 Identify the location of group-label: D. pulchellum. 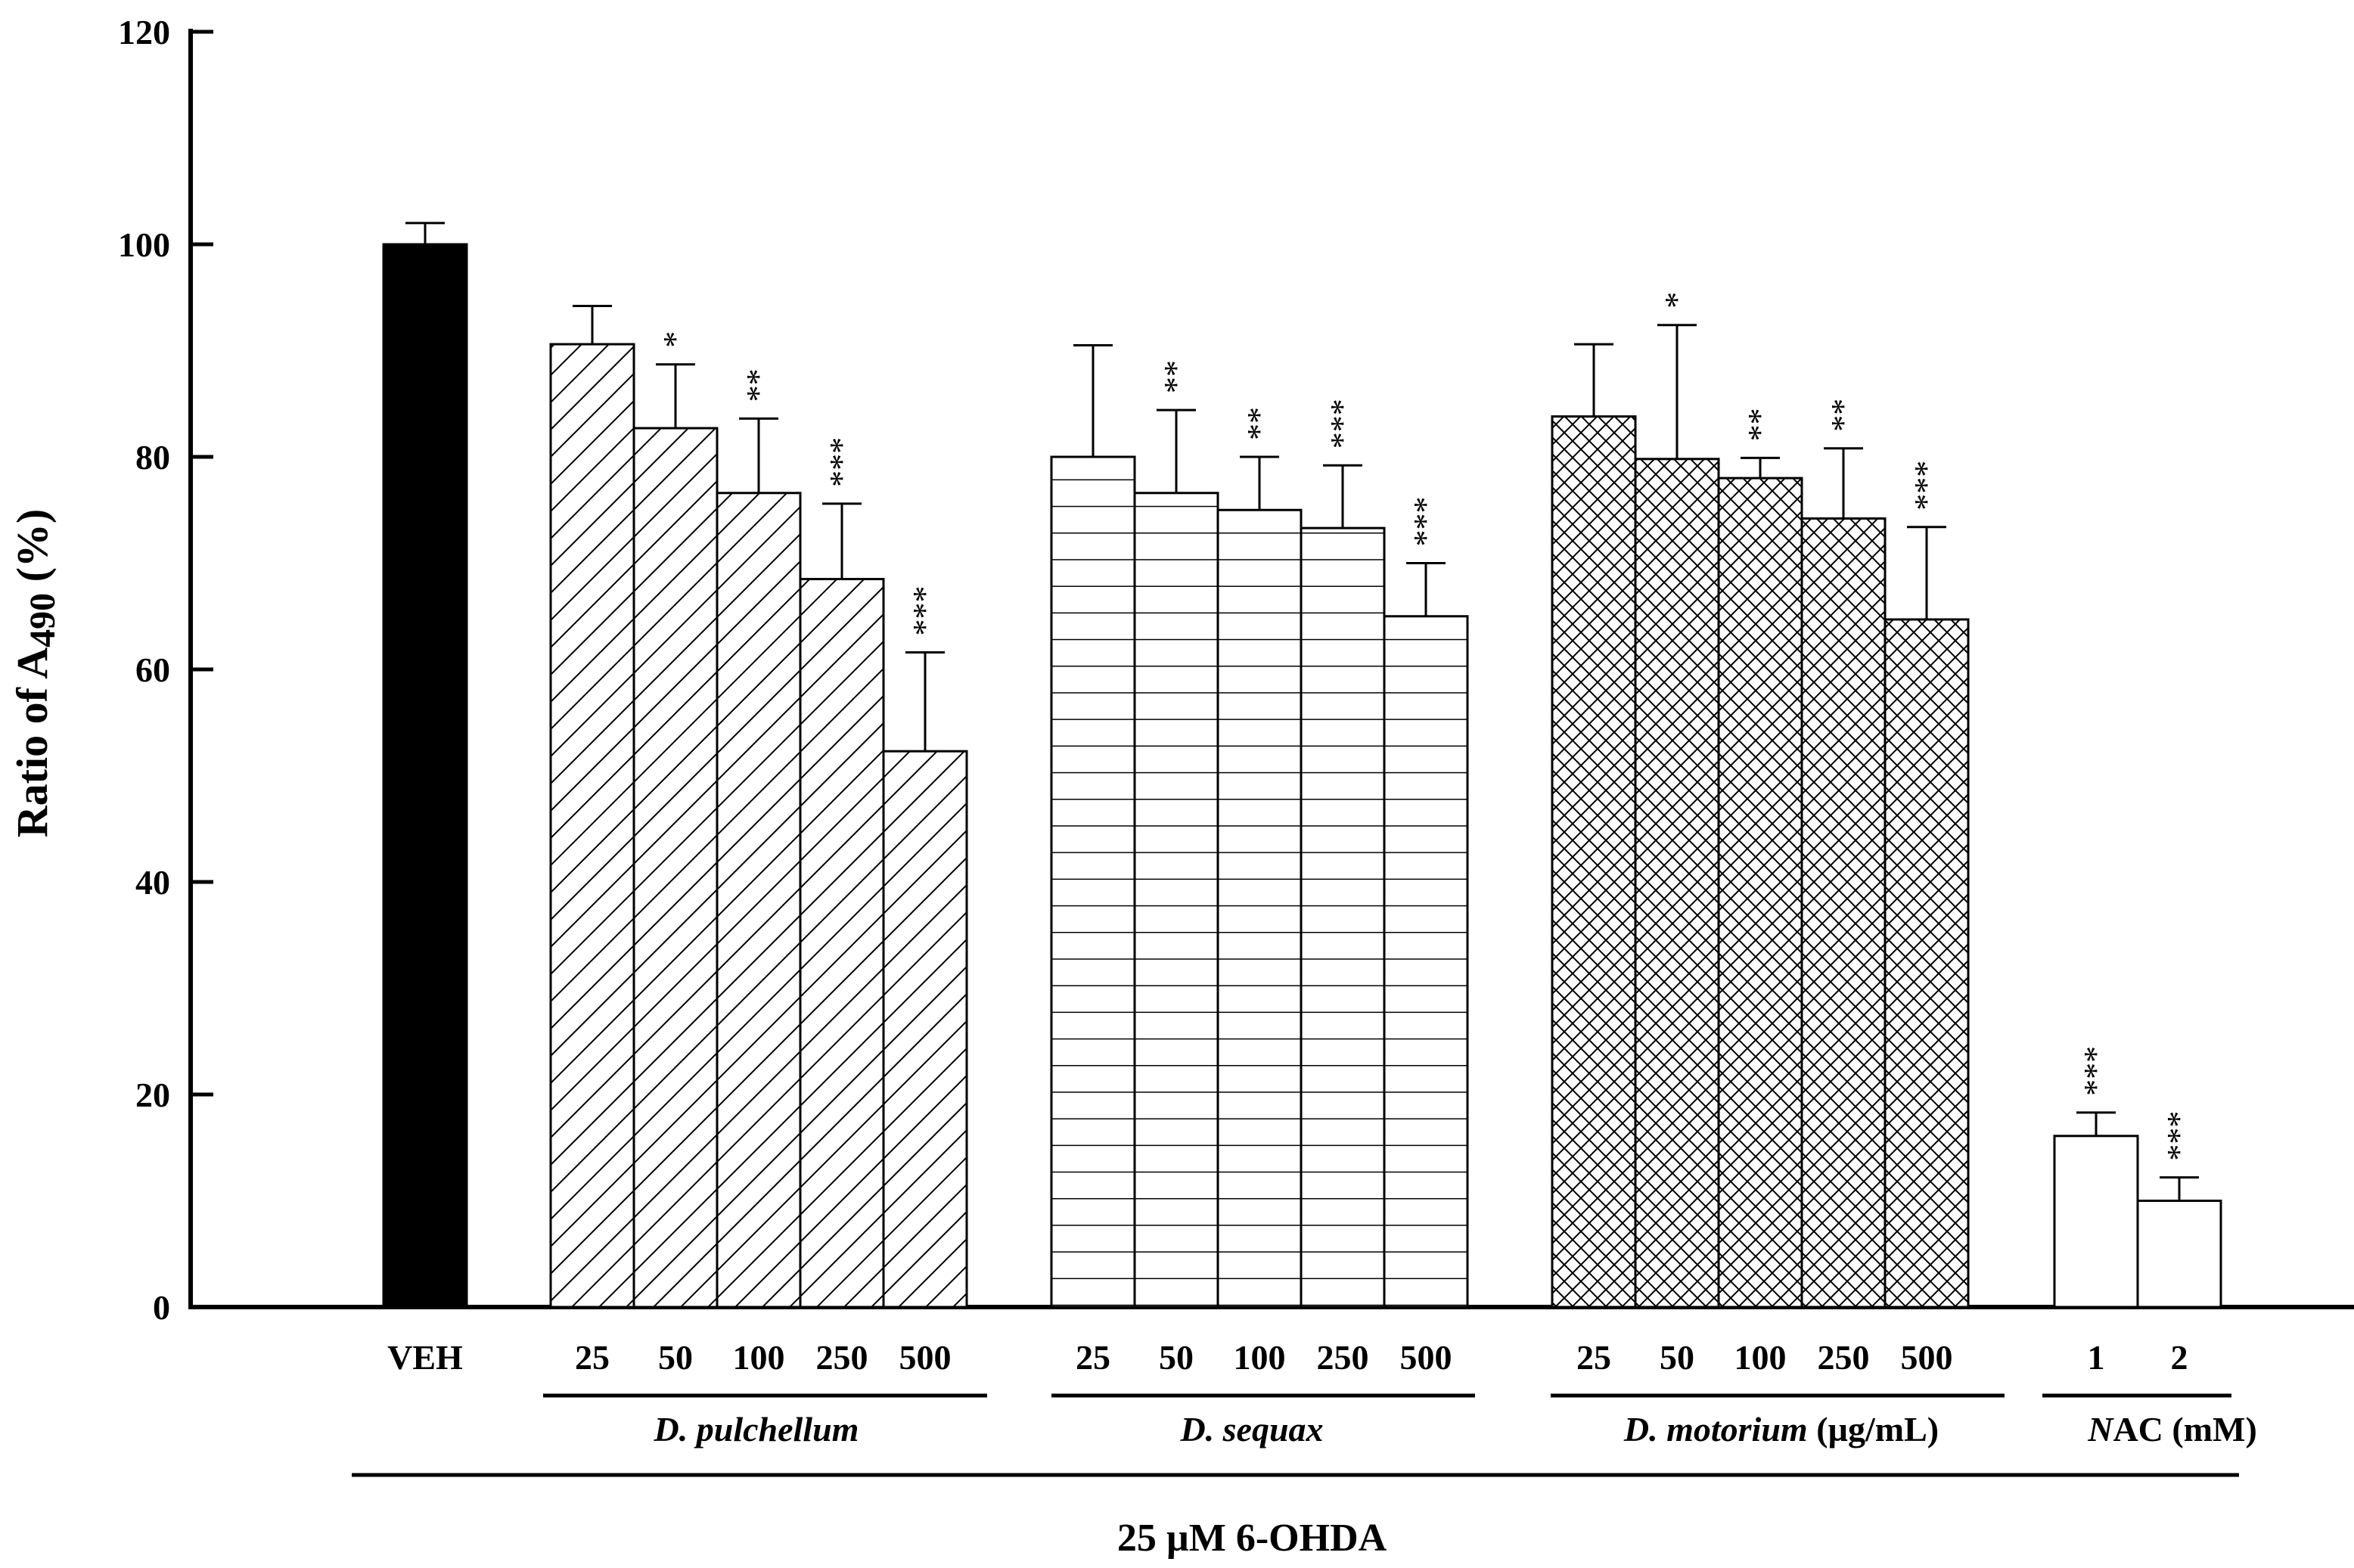
(756, 1429).